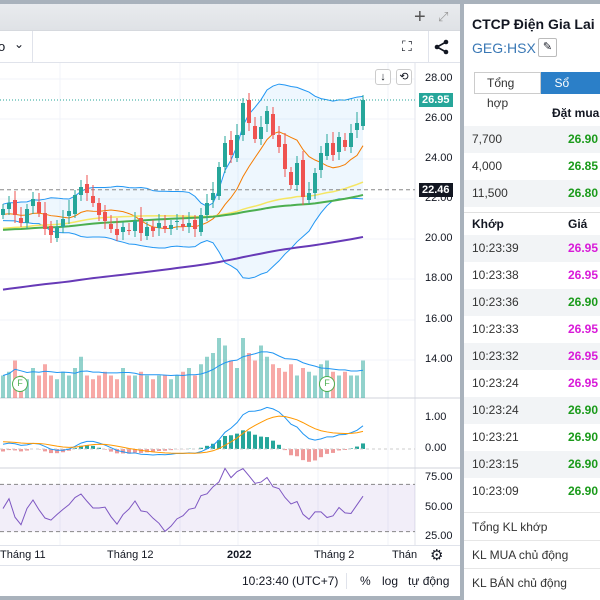  What do you see at coordinates (404, 77) in the screenshot?
I see `auto-scale-icon: ⟲` at bounding box center [404, 77].